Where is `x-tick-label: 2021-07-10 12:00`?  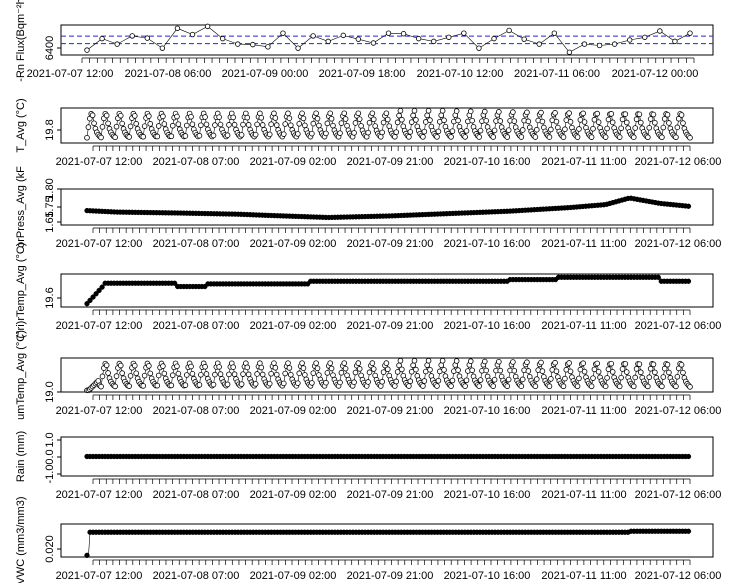
x-tick-label: 2021-07-10 12:00 is located at coordinates (460, 74).